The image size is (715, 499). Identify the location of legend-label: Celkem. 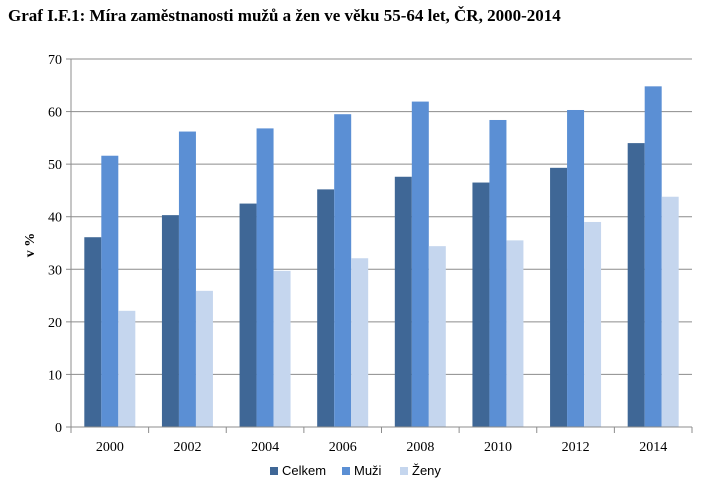
(304, 470).